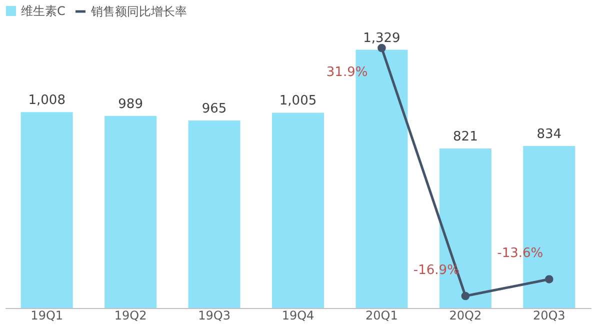  I want to click on legend-label: 销售额同比增长率, so click(138, 11).